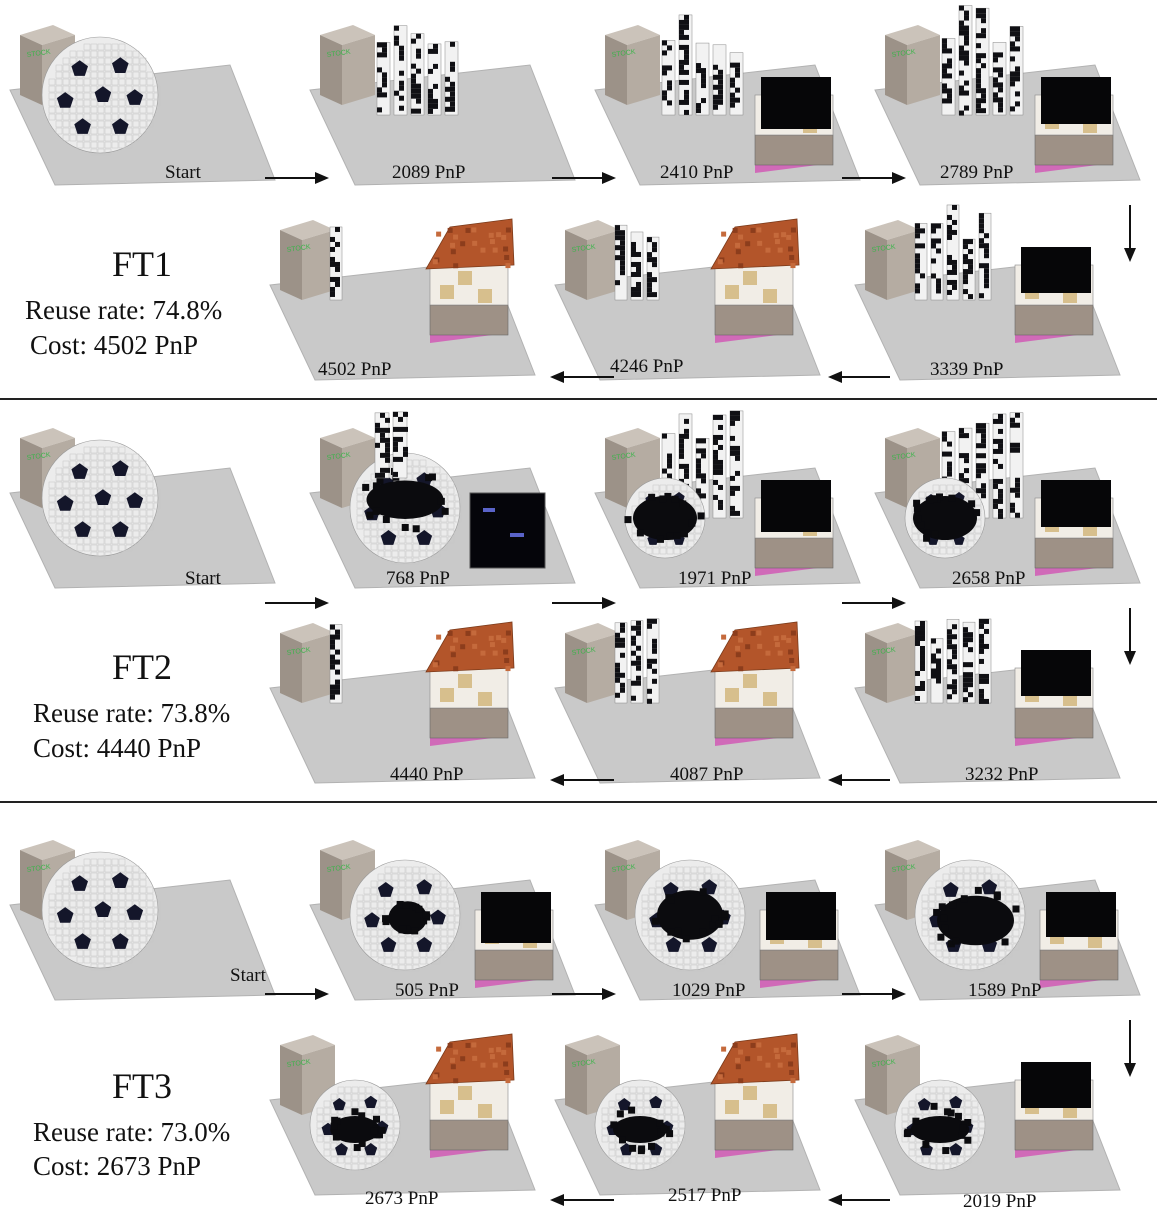 This screenshot has width=1157, height=1213. Describe the element at coordinates (1002, 774) in the screenshot. I see `step-cost-label: 3232 PnP` at that location.